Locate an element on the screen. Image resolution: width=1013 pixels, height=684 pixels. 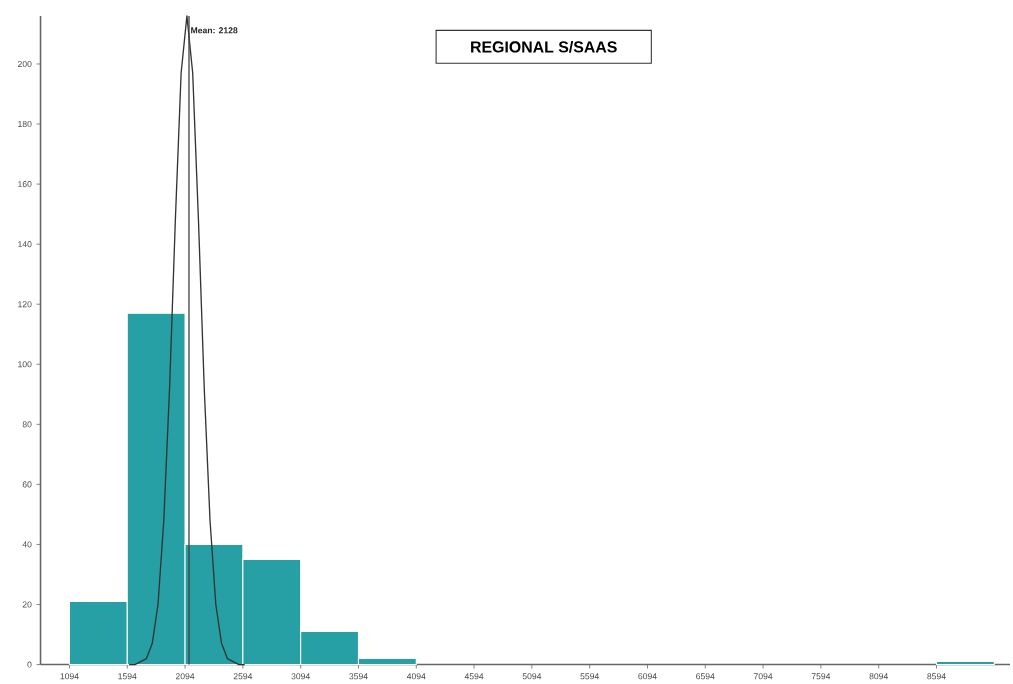
x-tick-label: 4594 is located at coordinates (474, 676).